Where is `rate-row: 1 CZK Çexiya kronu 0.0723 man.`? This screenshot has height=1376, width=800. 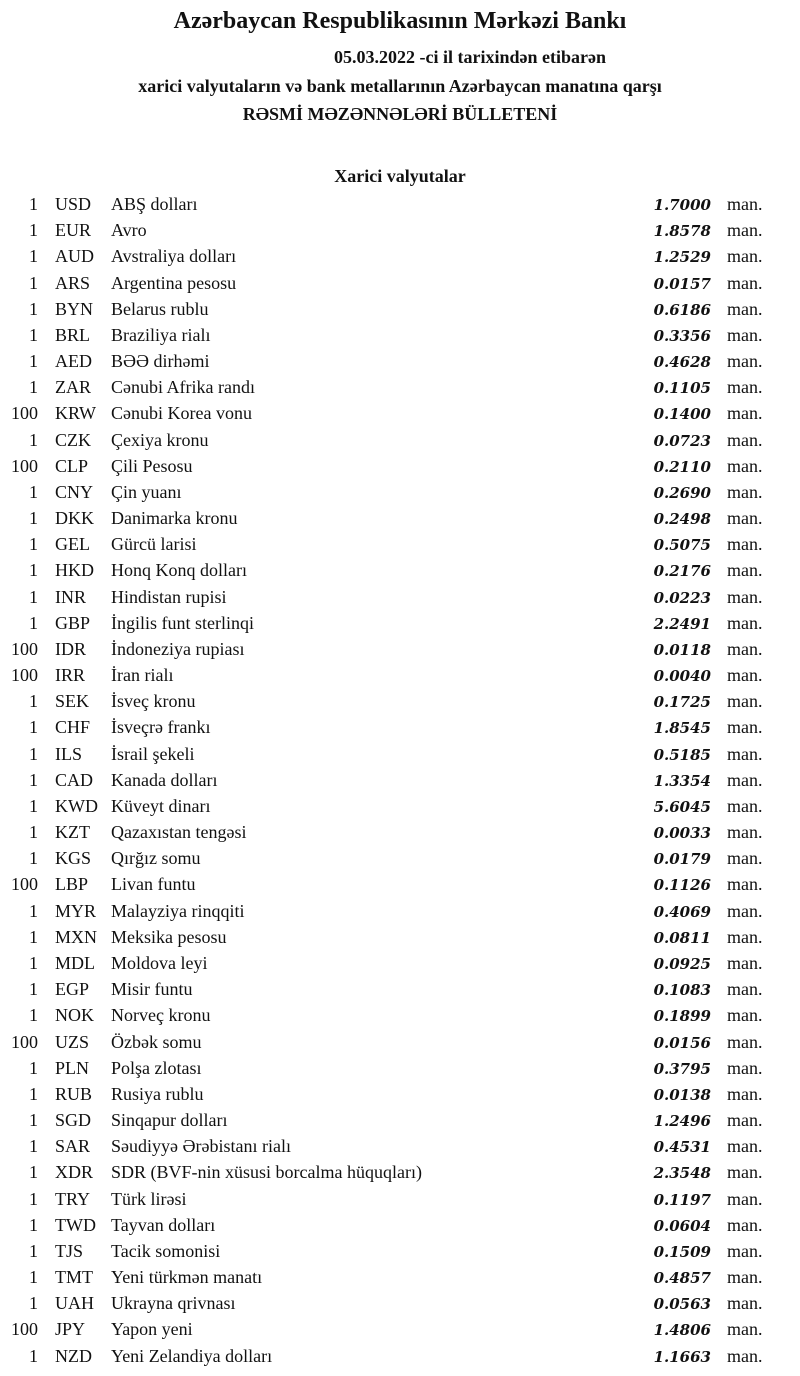
rate-row: 1 CZK Çexiya kronu 0.0723 man. is located at coordinates (400, 442).